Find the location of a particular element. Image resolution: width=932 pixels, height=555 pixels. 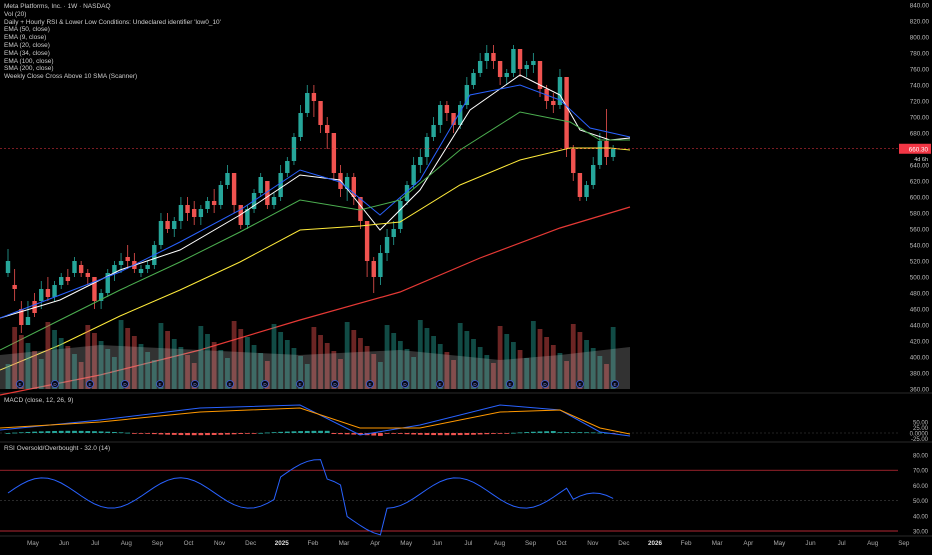

macd-tick: 0.0000 is located at coordinates (919, 435).